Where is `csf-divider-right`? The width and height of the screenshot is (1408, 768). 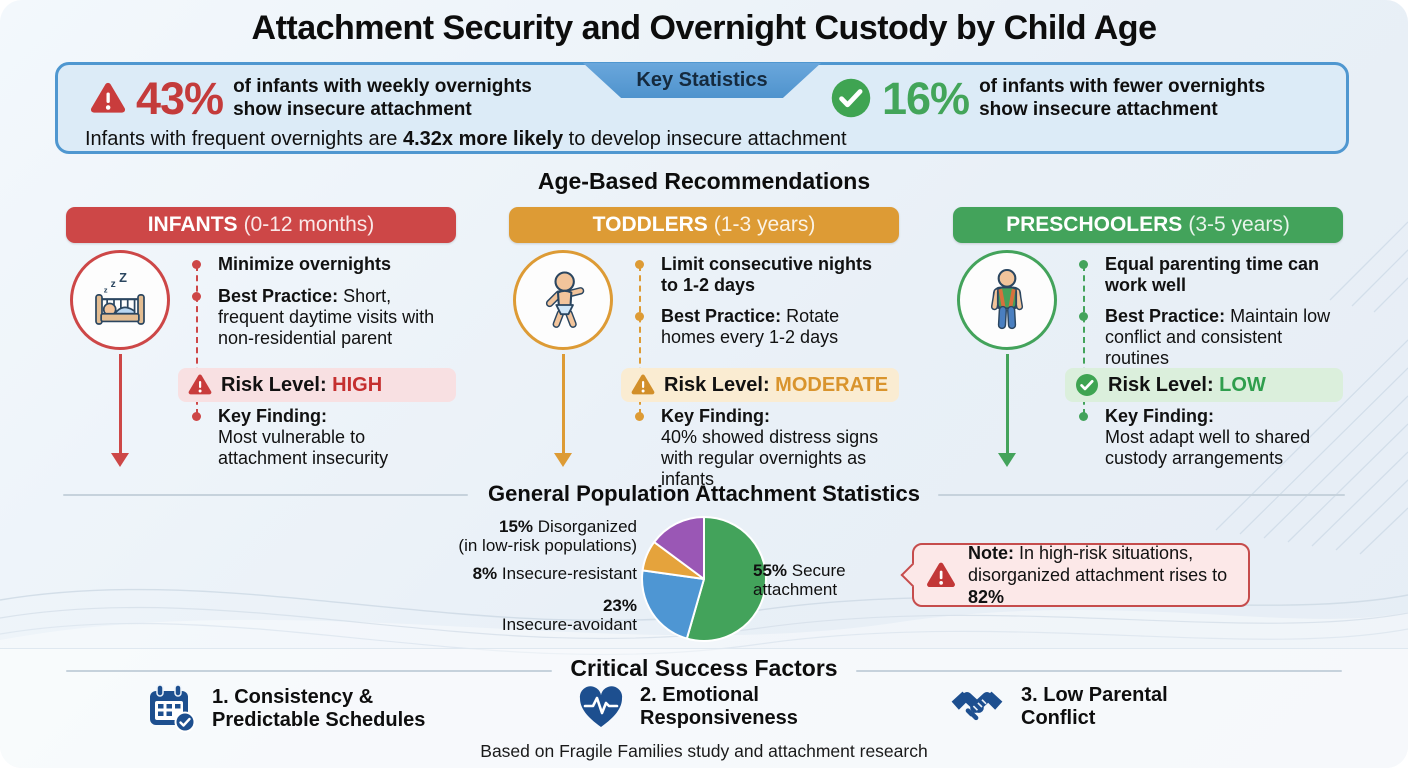 csf-divider-right is located at coordinates (1099, 671).